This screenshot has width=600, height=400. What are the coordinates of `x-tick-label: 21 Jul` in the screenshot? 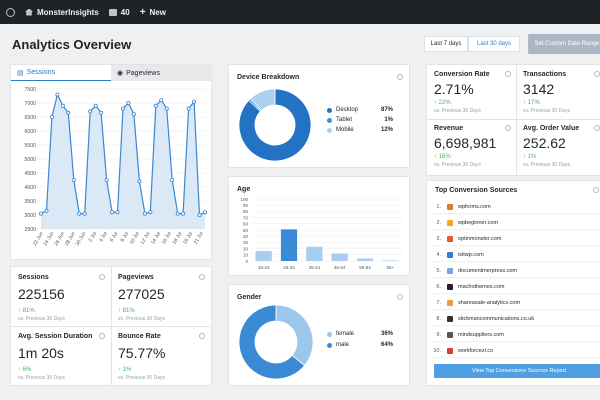 It's located at (199, 238).